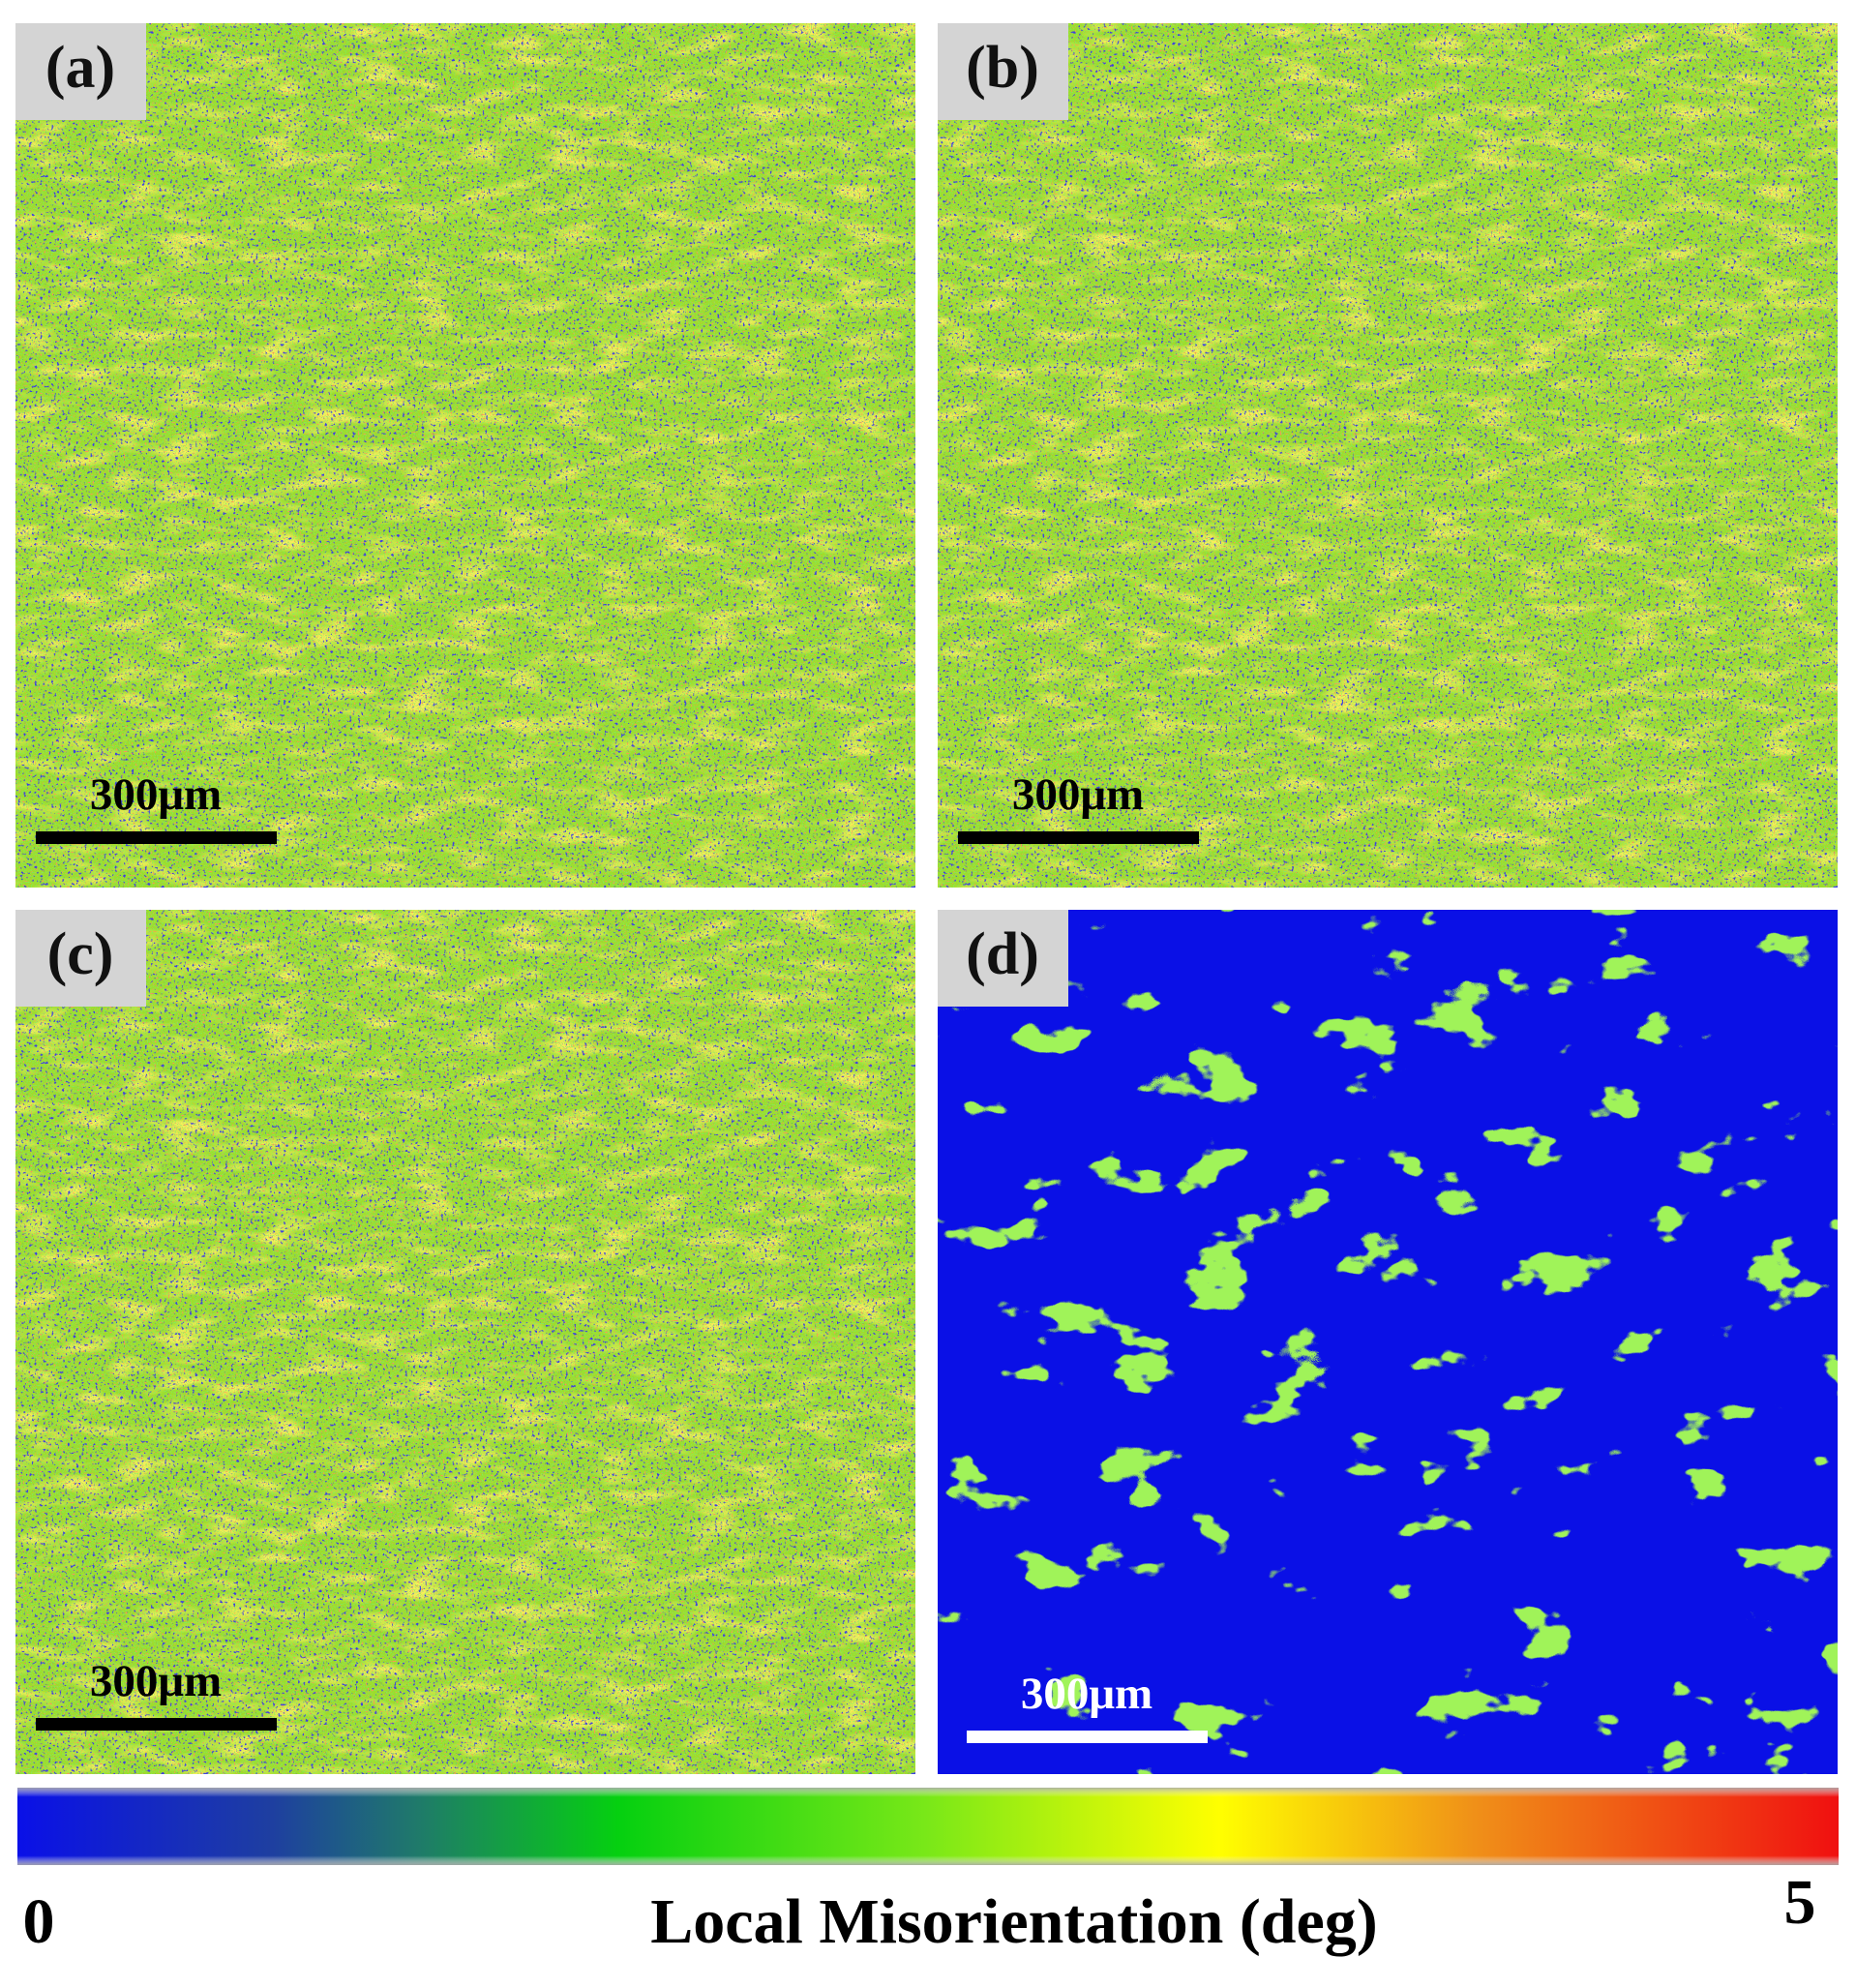 Image resolution: width=1856 pixels, height=1988 pixels. I want to click on colorbar-min: 0, so click(39, 1921).